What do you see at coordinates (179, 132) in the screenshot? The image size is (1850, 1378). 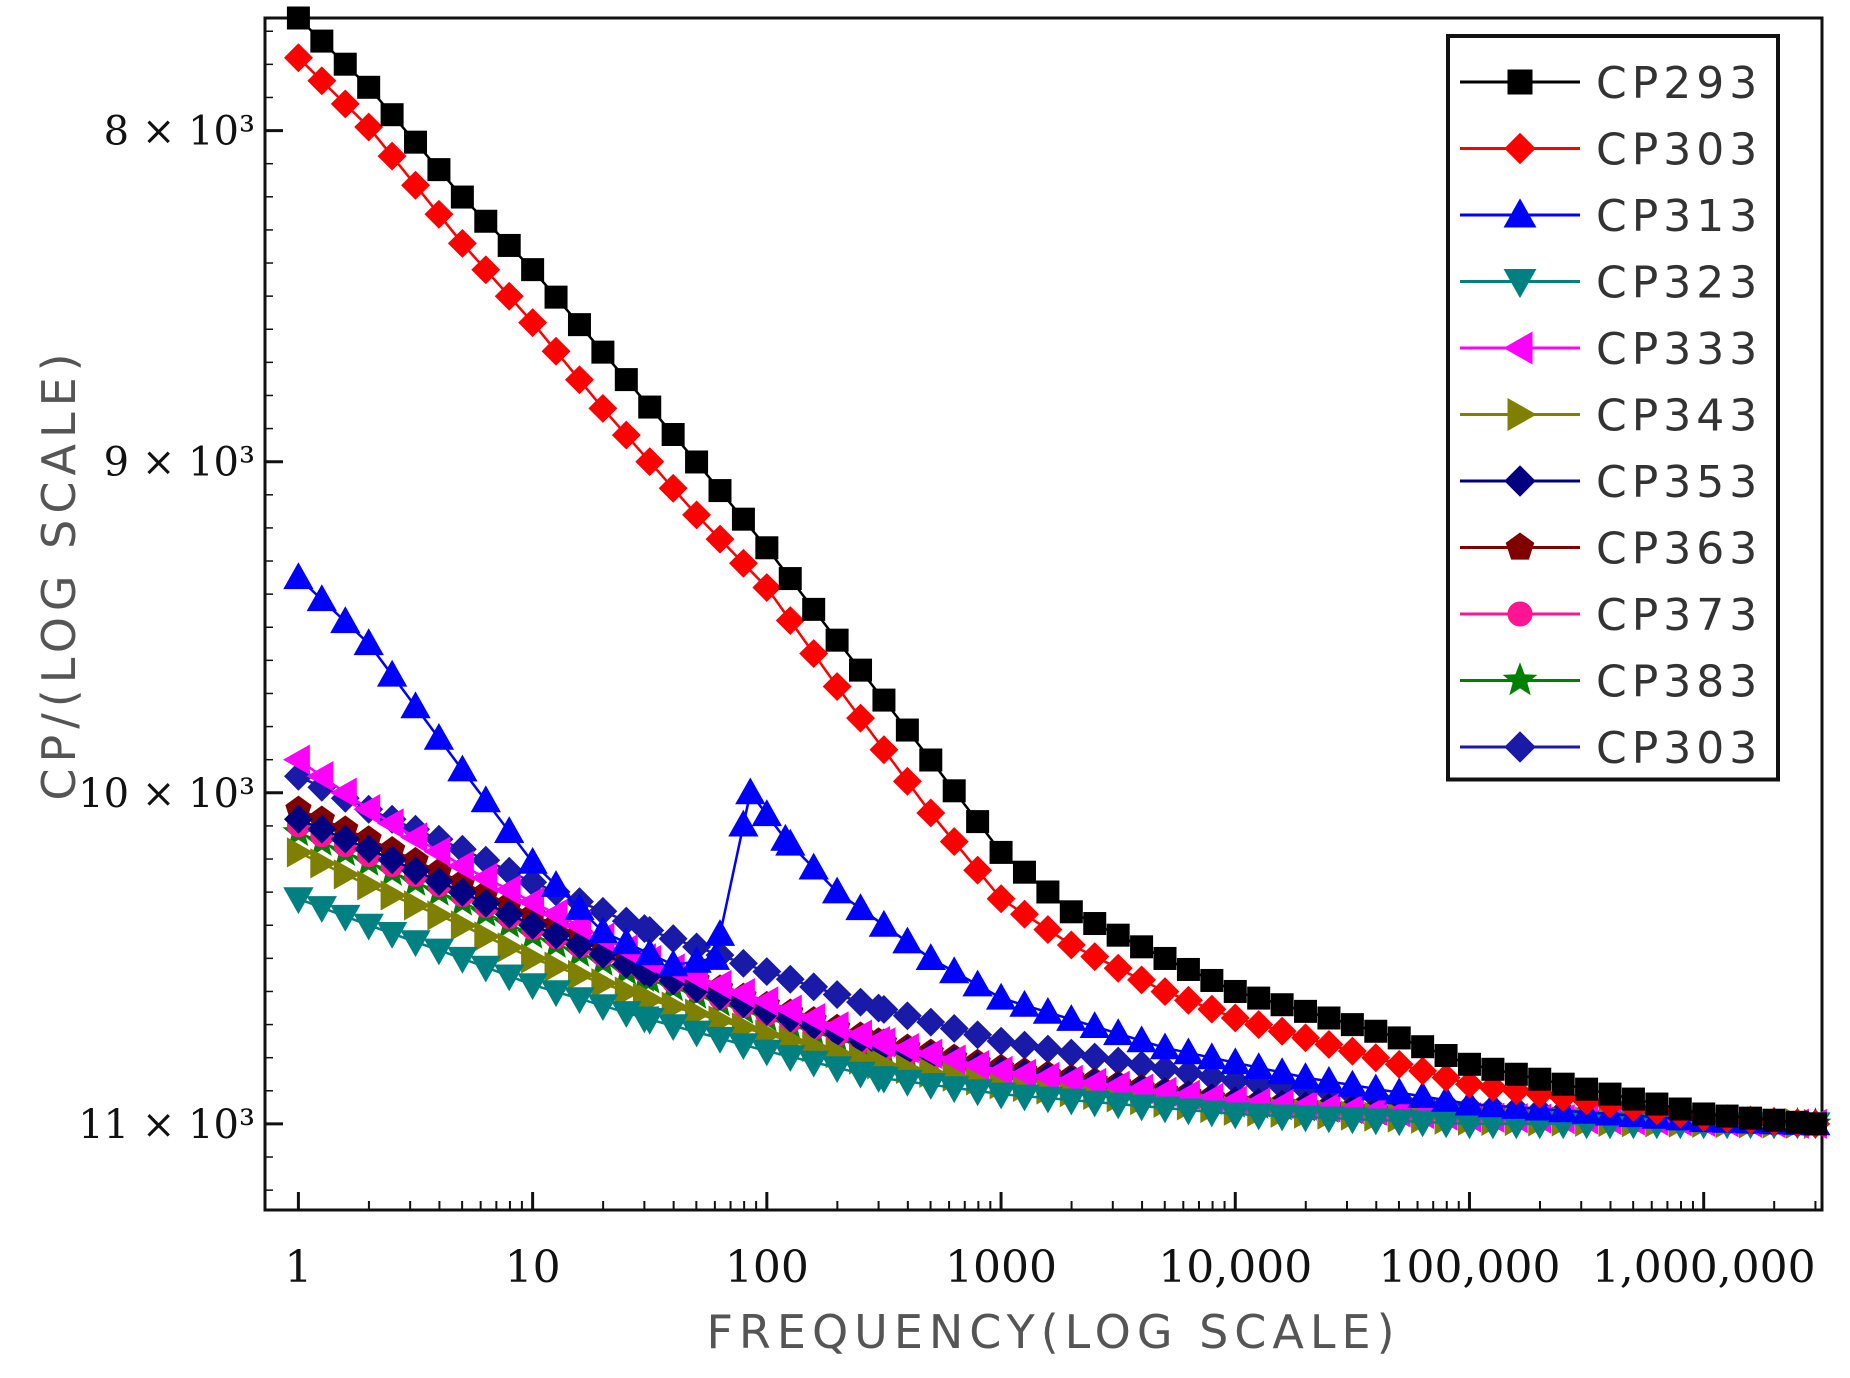 I see `y-tick-label: 8 × 10³` at bounding box center [179, 132].